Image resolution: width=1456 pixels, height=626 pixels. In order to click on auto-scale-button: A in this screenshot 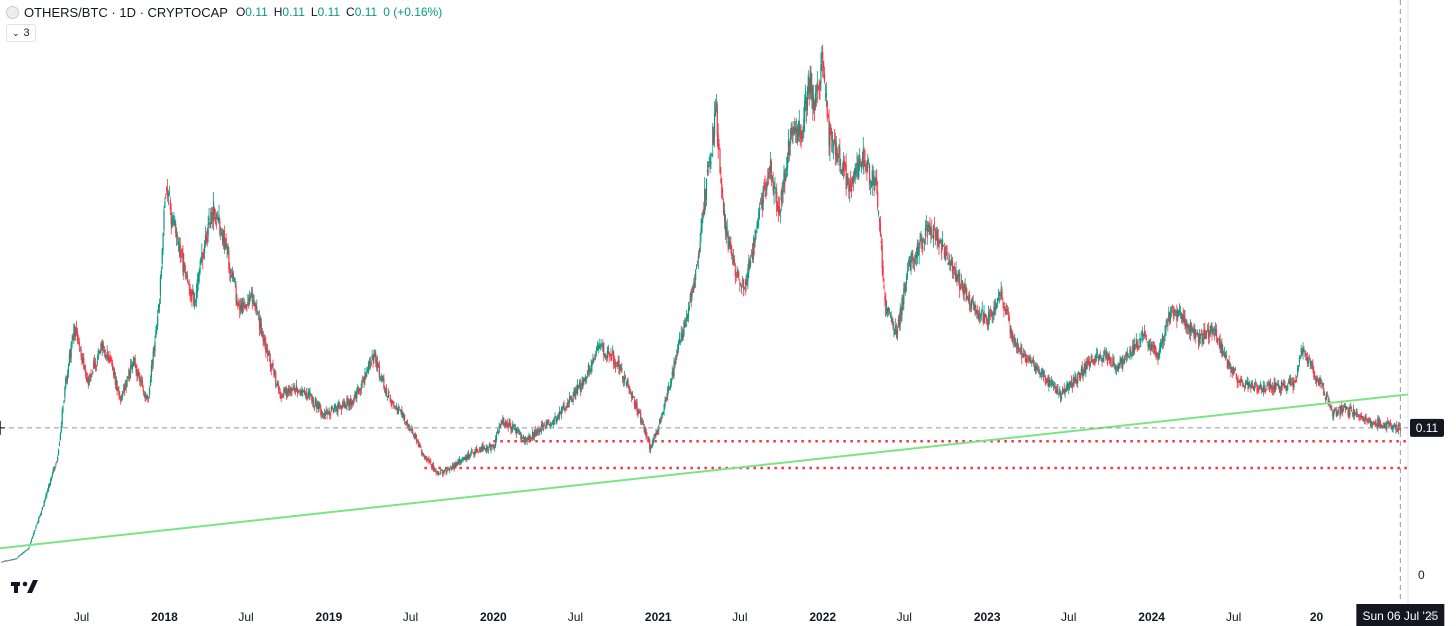, I will do `click(1432, 617)`.